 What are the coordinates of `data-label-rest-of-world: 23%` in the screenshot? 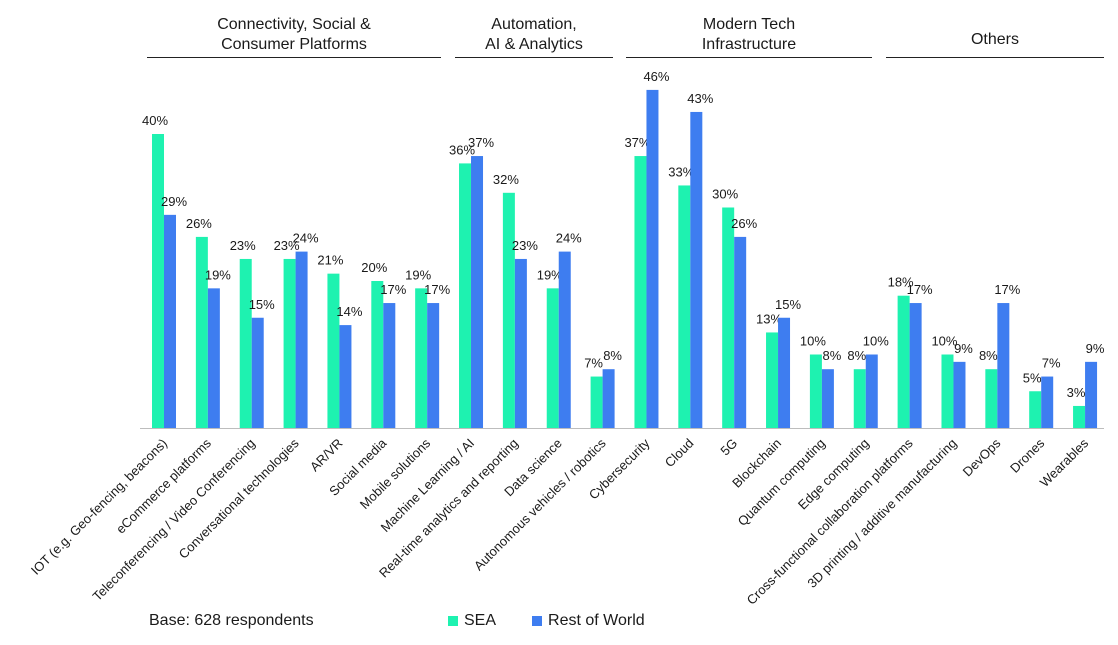 It's located at (525, 245).